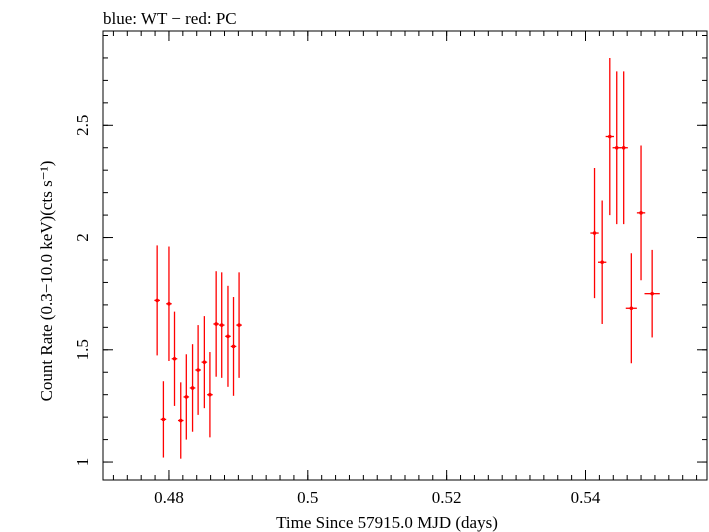 This screenshot has height=532, width=709. What do you see at coordinates (447, 497) in the screenshot?
I see `x-tick-label: 0.52` at bounding box center [447, 497].